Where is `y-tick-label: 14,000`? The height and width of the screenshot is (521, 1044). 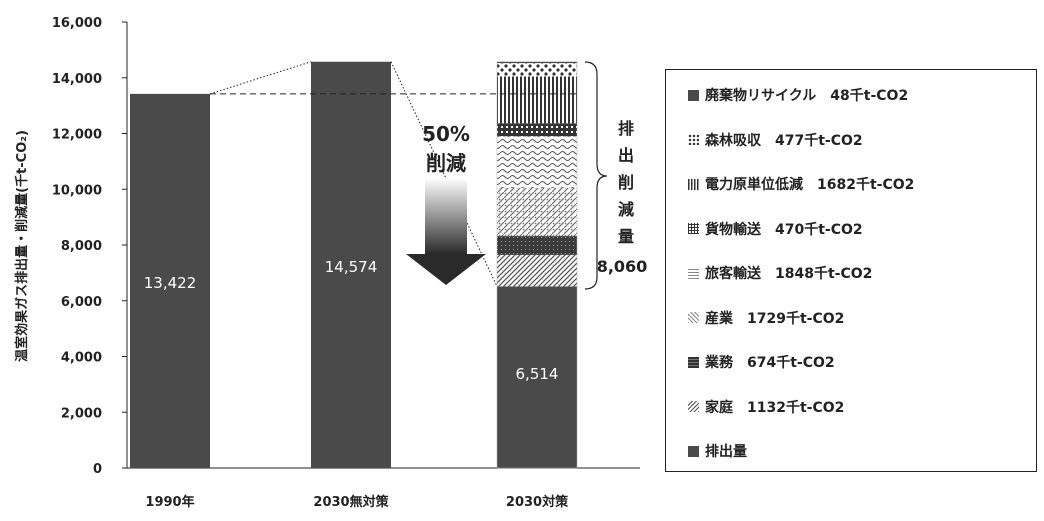
y-tick-label: 14,000 is located at coordinates (77, 79).